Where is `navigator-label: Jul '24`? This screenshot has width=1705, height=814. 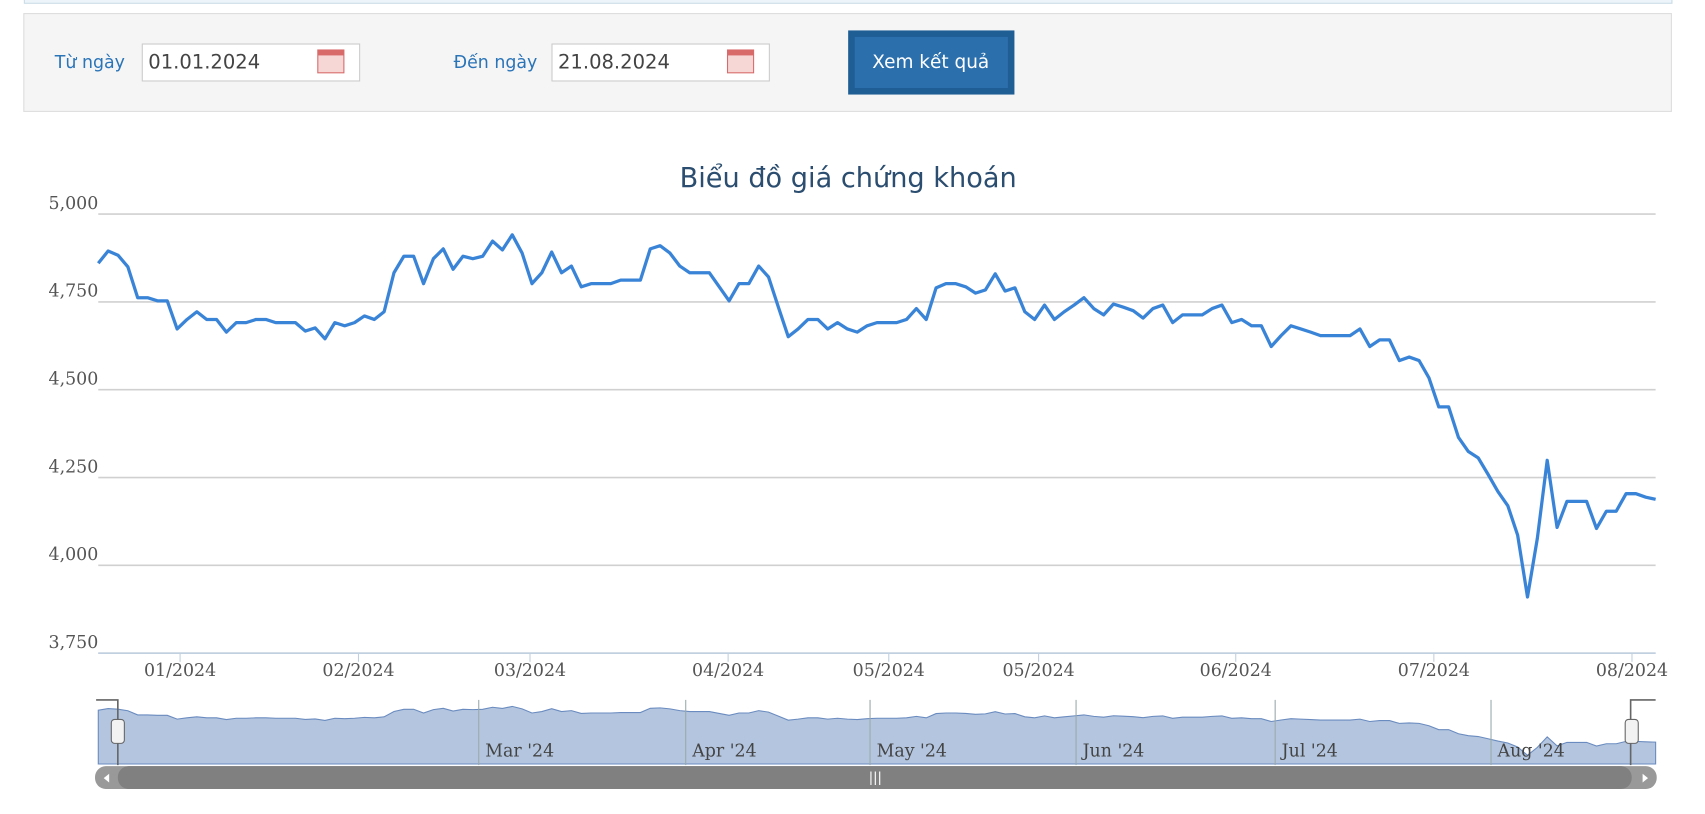
navigator-label: Jul '24 is located at coordinates (1309, 752).